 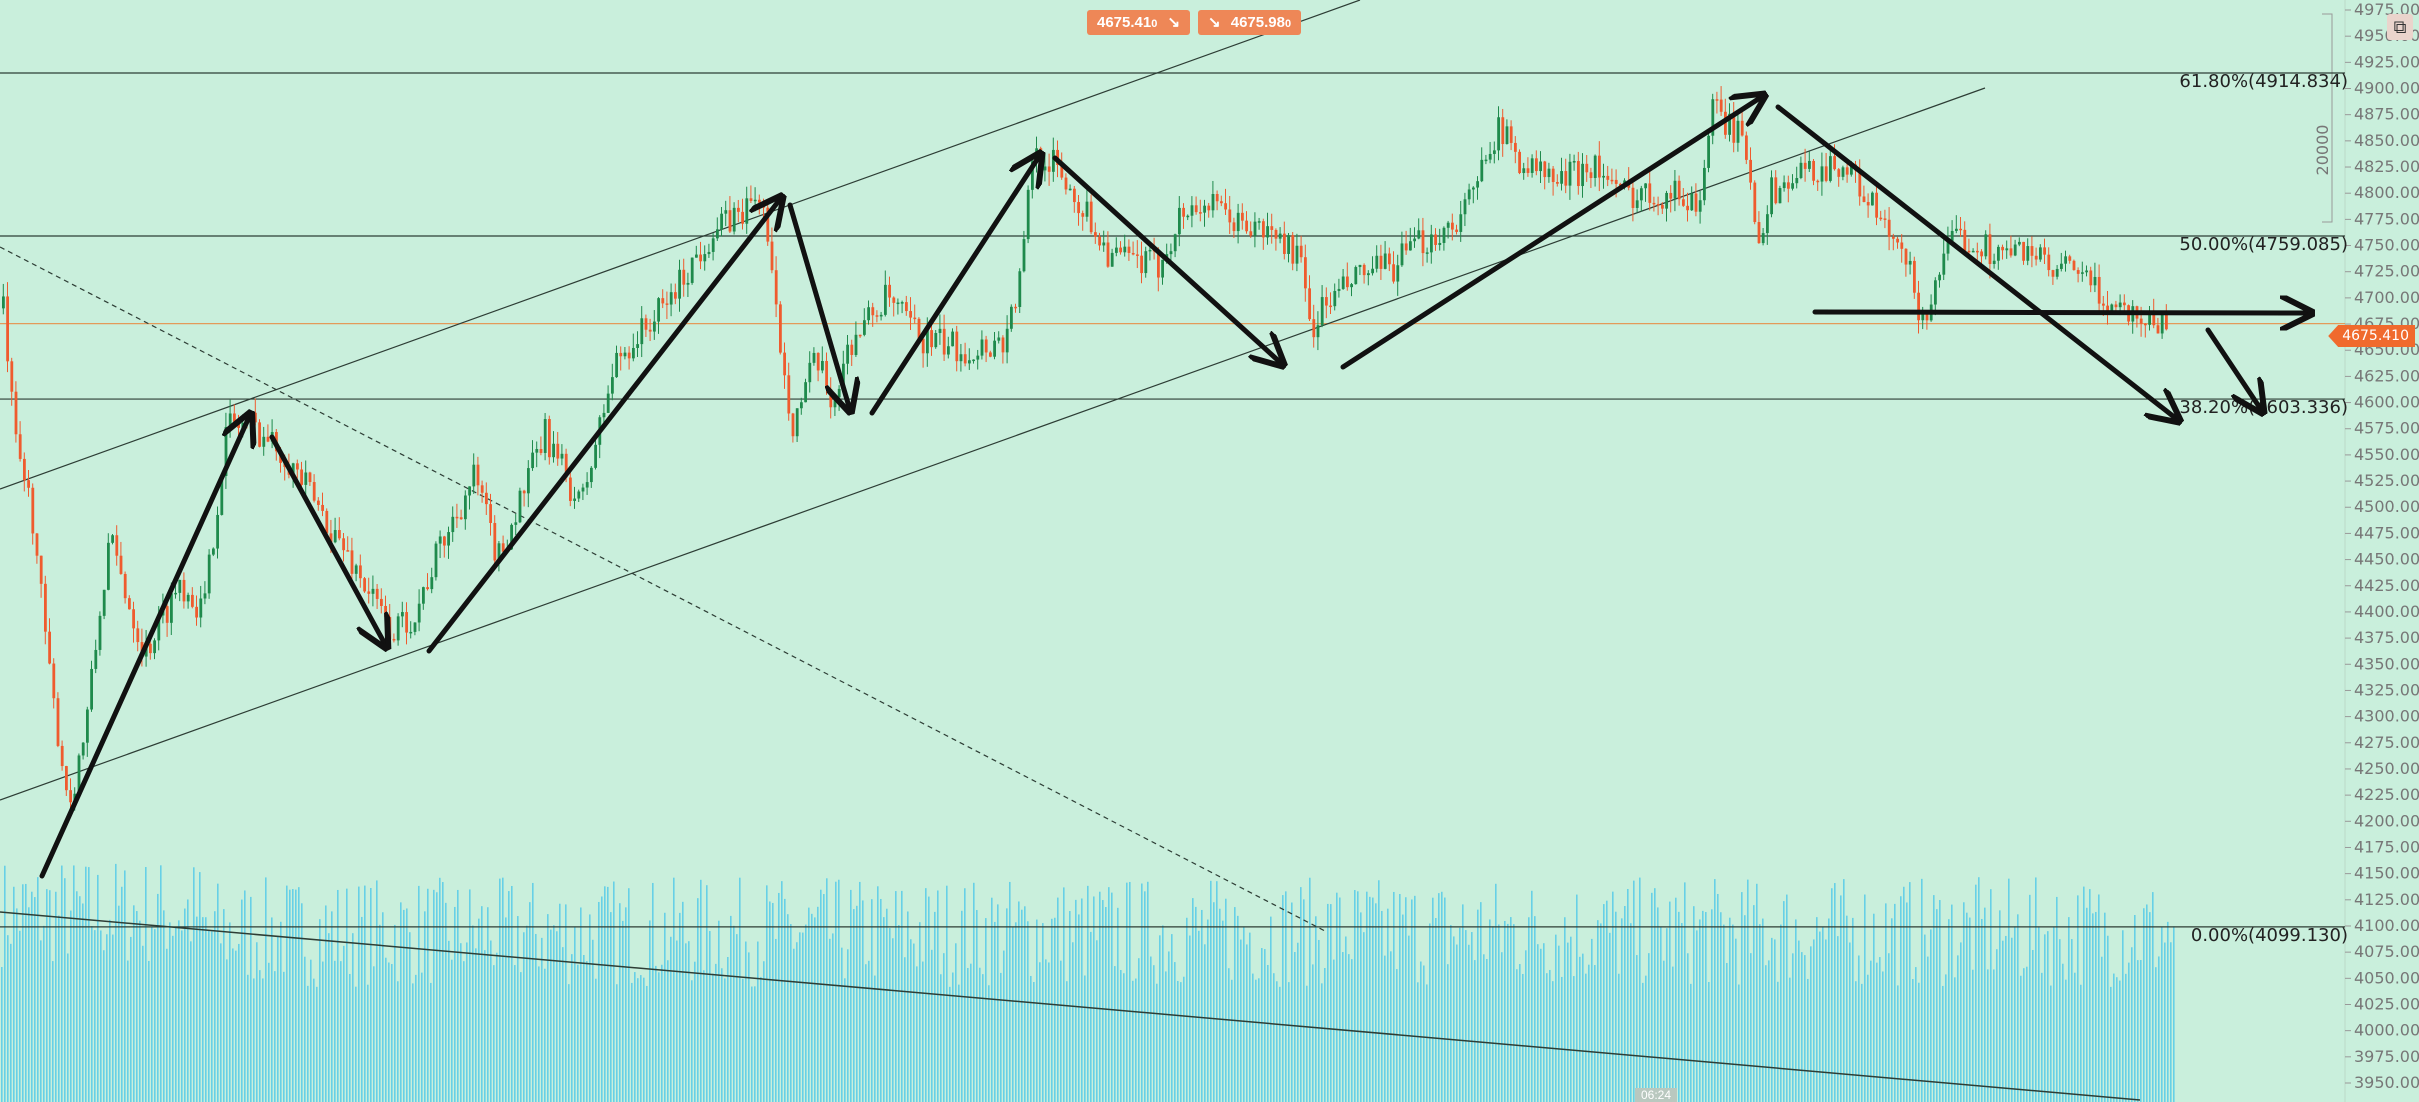 I want to click on sell-button: 4675.410 ↘, so click(x=1139, y=22).